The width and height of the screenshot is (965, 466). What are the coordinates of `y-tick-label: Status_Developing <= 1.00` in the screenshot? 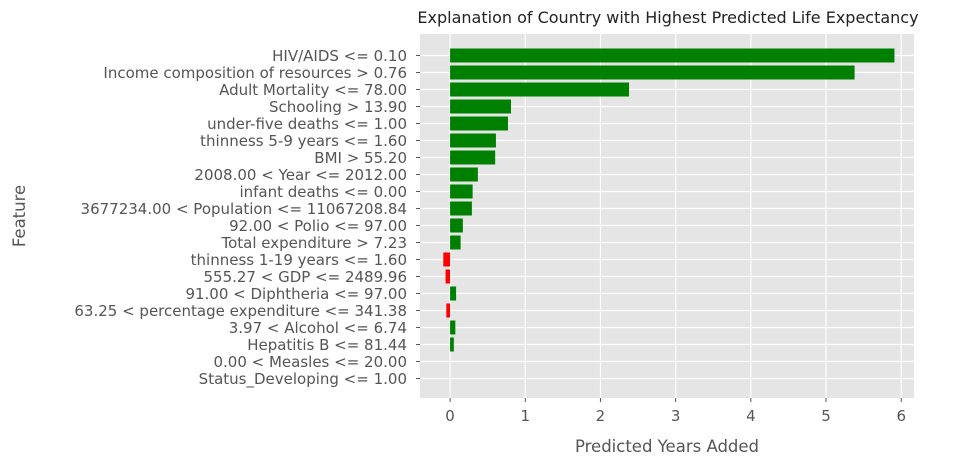 It's located at (303, 379).